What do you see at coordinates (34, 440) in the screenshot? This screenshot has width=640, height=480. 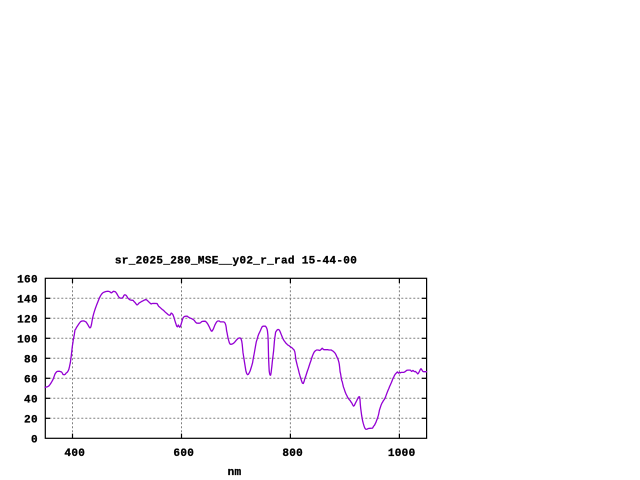 I see `svg-text: 0` at bounding box center [34, 440].